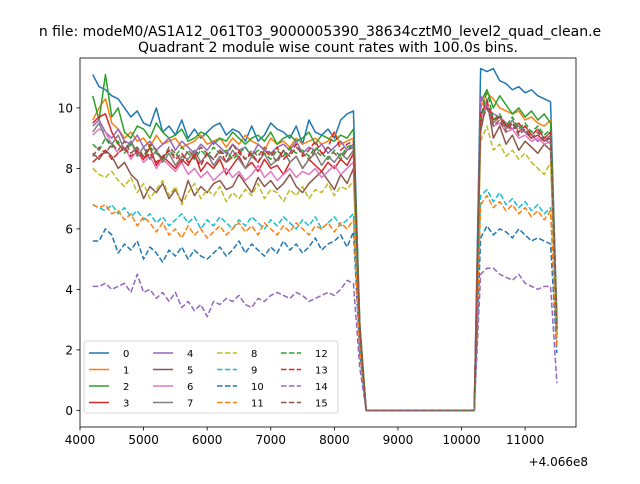 The width and height of the screenshot is (640, 484). I want to click on legend-label-13: 13, so click(321, 371).